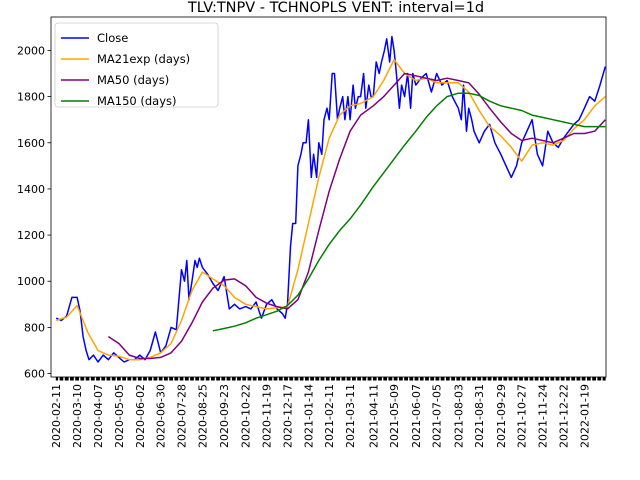 Image resolution: width=640 pixels, height=480 pixels. I want to click on y-tick-label-2: 1000, so click(31, 281).